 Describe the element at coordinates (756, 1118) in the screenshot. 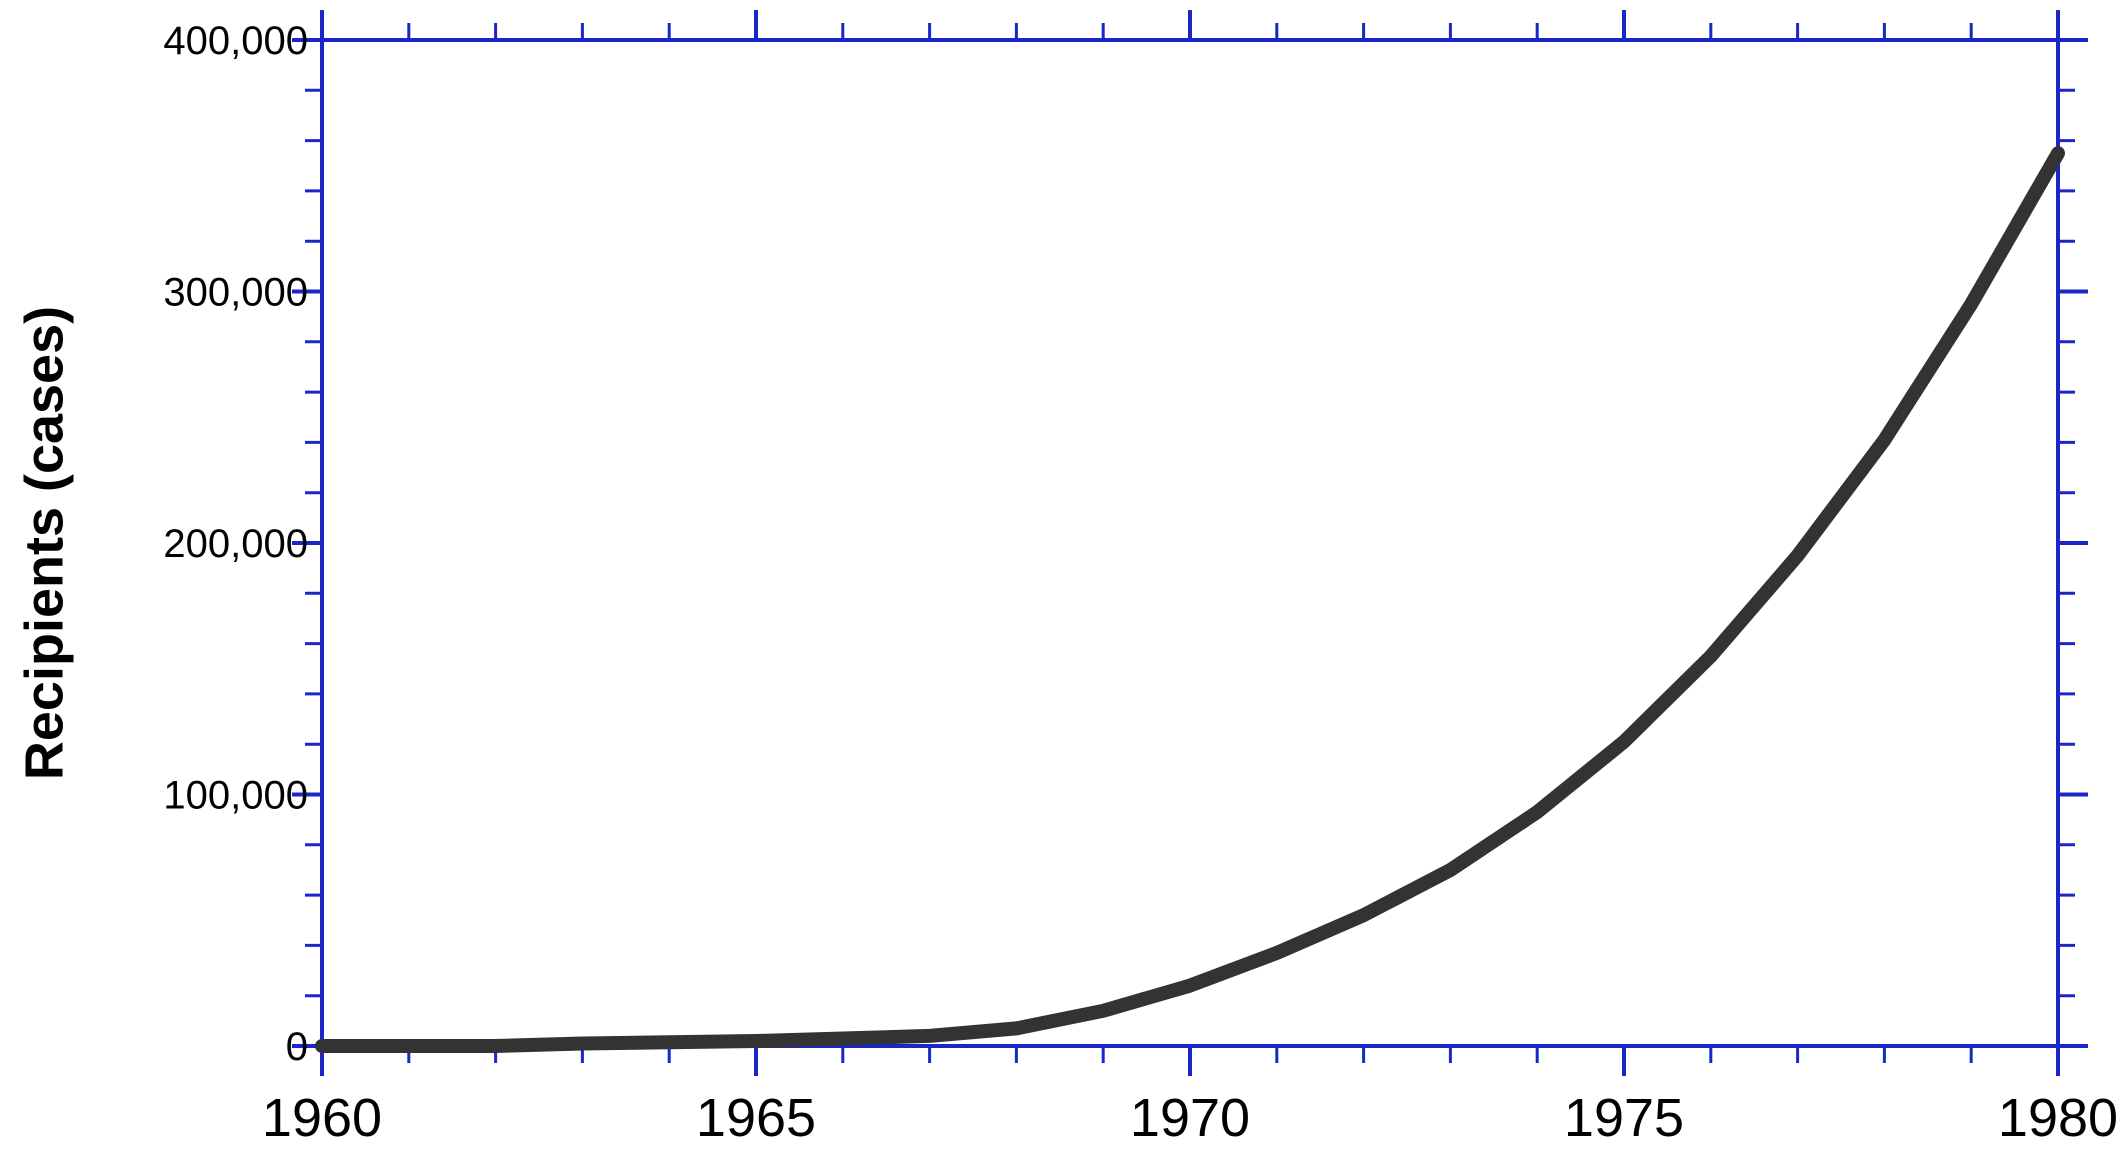

I see `x-tick-label: 1965` at that location.